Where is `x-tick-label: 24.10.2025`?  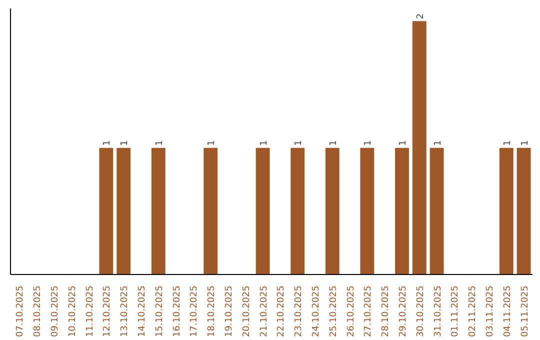 x-tick-label: 24.10.2025 is located at coordinates (317, 312).